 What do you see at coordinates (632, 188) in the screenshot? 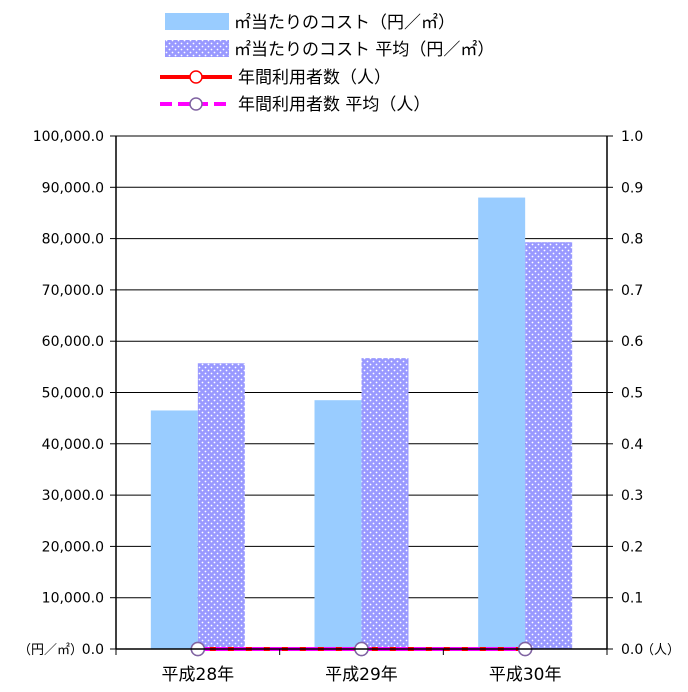
I see `y-axis-right-tick-label: 0.9` at bounding box center [632, 188].